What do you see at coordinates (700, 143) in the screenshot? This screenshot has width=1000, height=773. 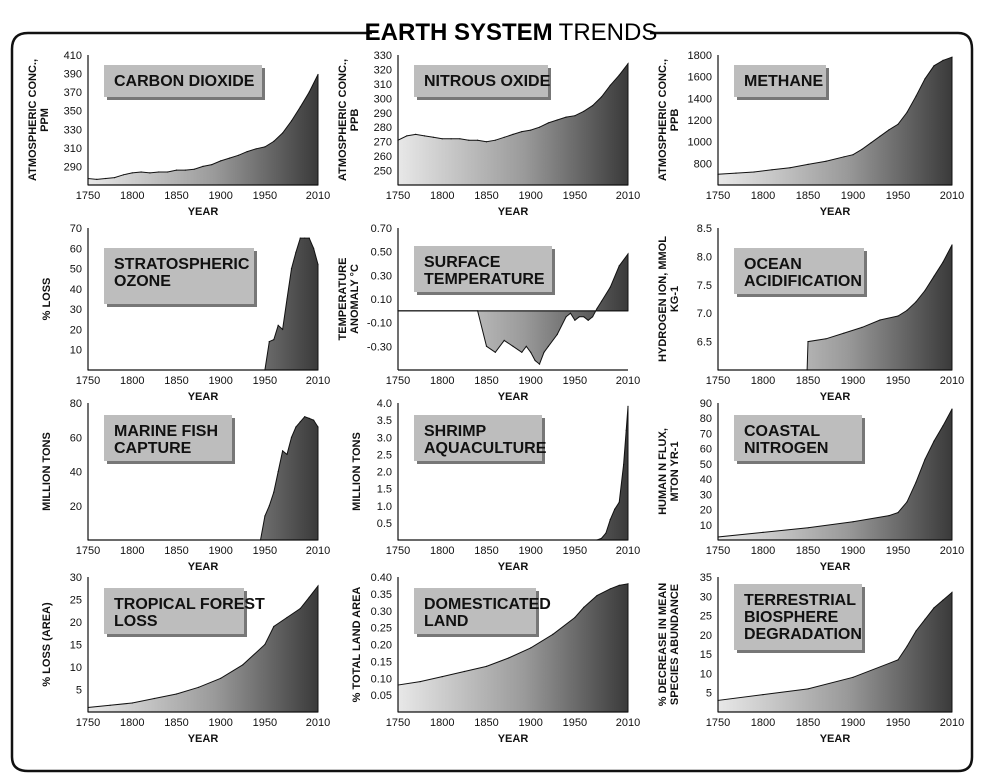 I see `y-tick-label: 1000` at bounding box center [700, 143].